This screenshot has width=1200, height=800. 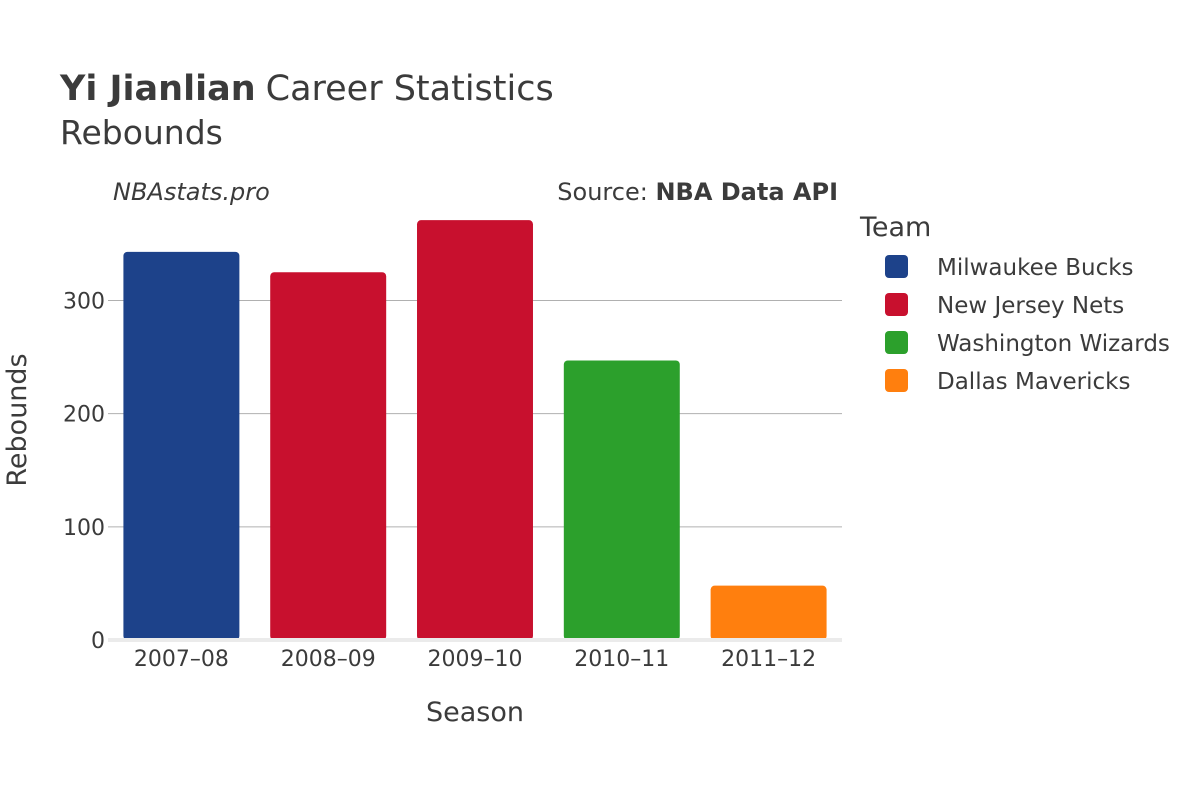 What do you see at coordinates (410, 89) in the screenshot?
I see `title-rest: Career Statistics` at bounding box center [410, 89].